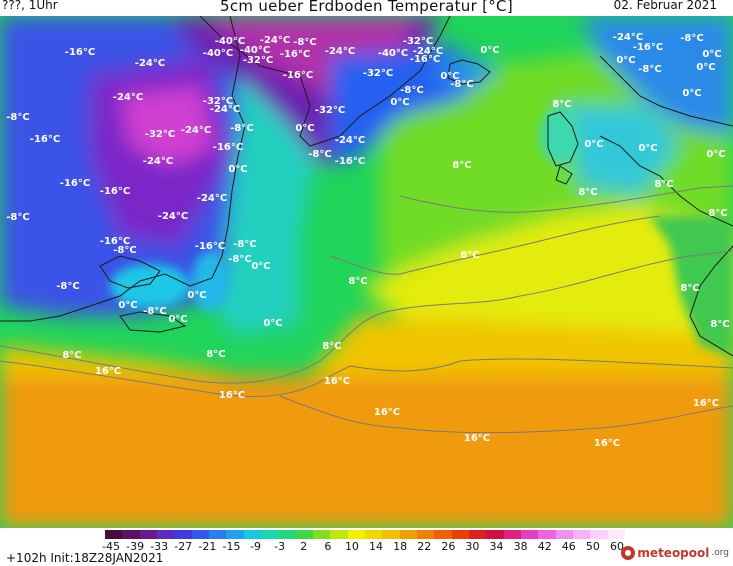 Image resolution: width=733 pixels, height=566 pixels. I want to click on colorbar-tick-label: 50, so click(592, 546).